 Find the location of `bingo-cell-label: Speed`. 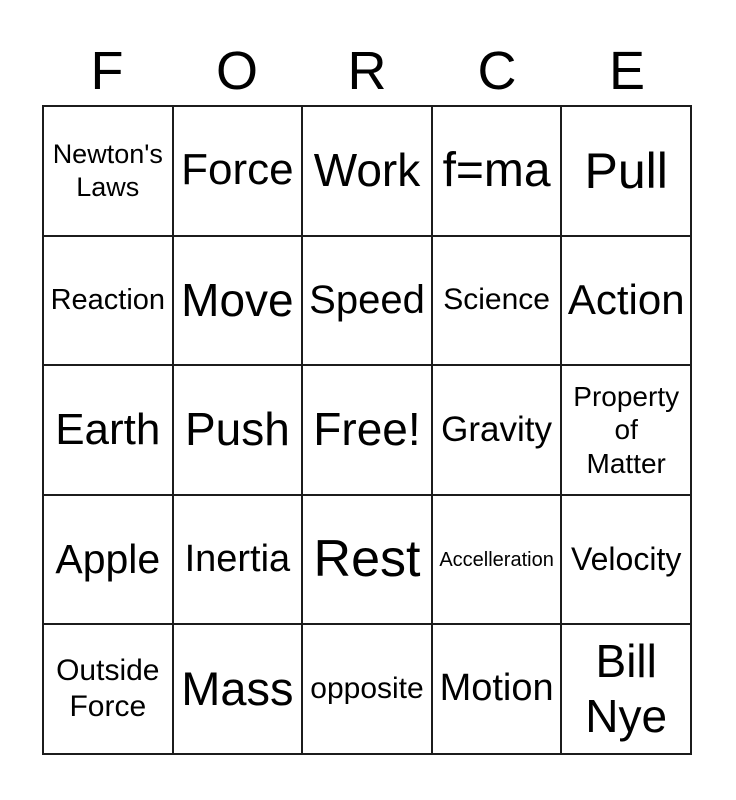

bingo-cell-label: Speed is located at coordinates (367, 300).